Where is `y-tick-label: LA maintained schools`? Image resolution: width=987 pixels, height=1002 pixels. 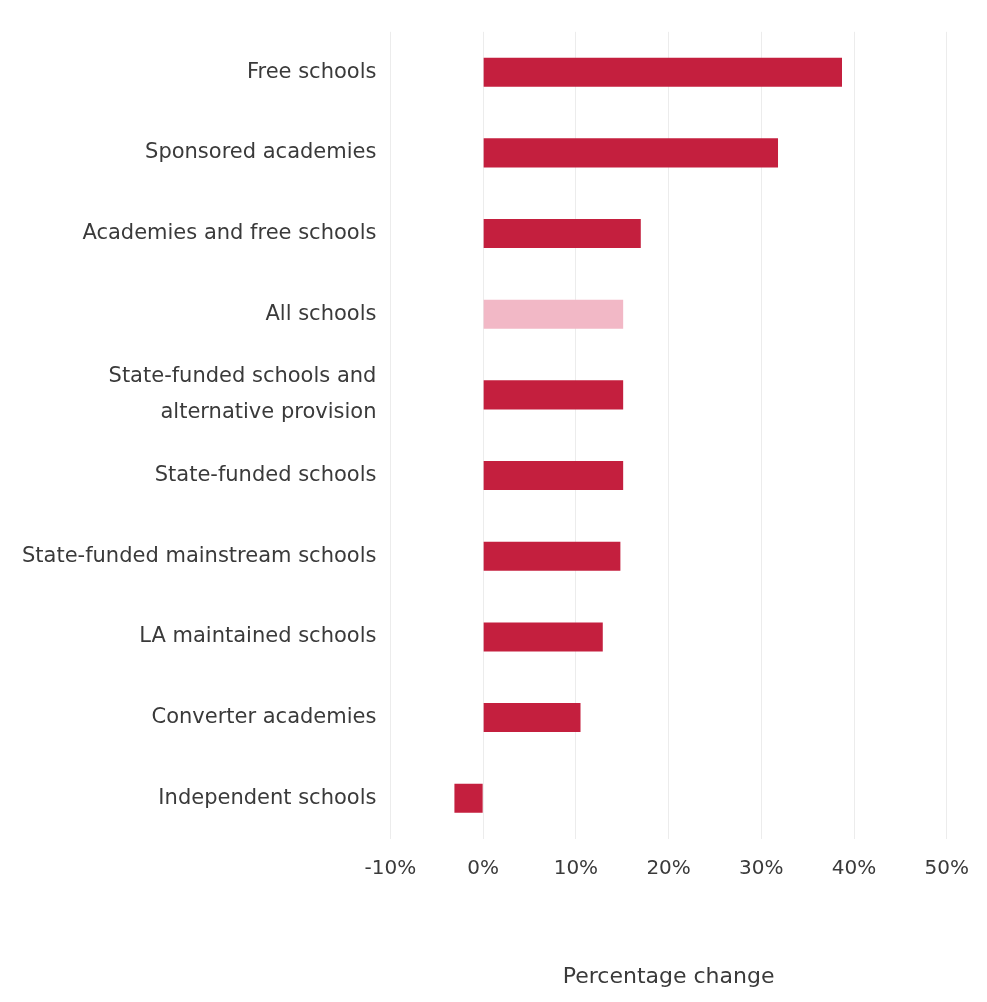
y-tick-label: LA maintained schools is located at coordinates (258, 635).